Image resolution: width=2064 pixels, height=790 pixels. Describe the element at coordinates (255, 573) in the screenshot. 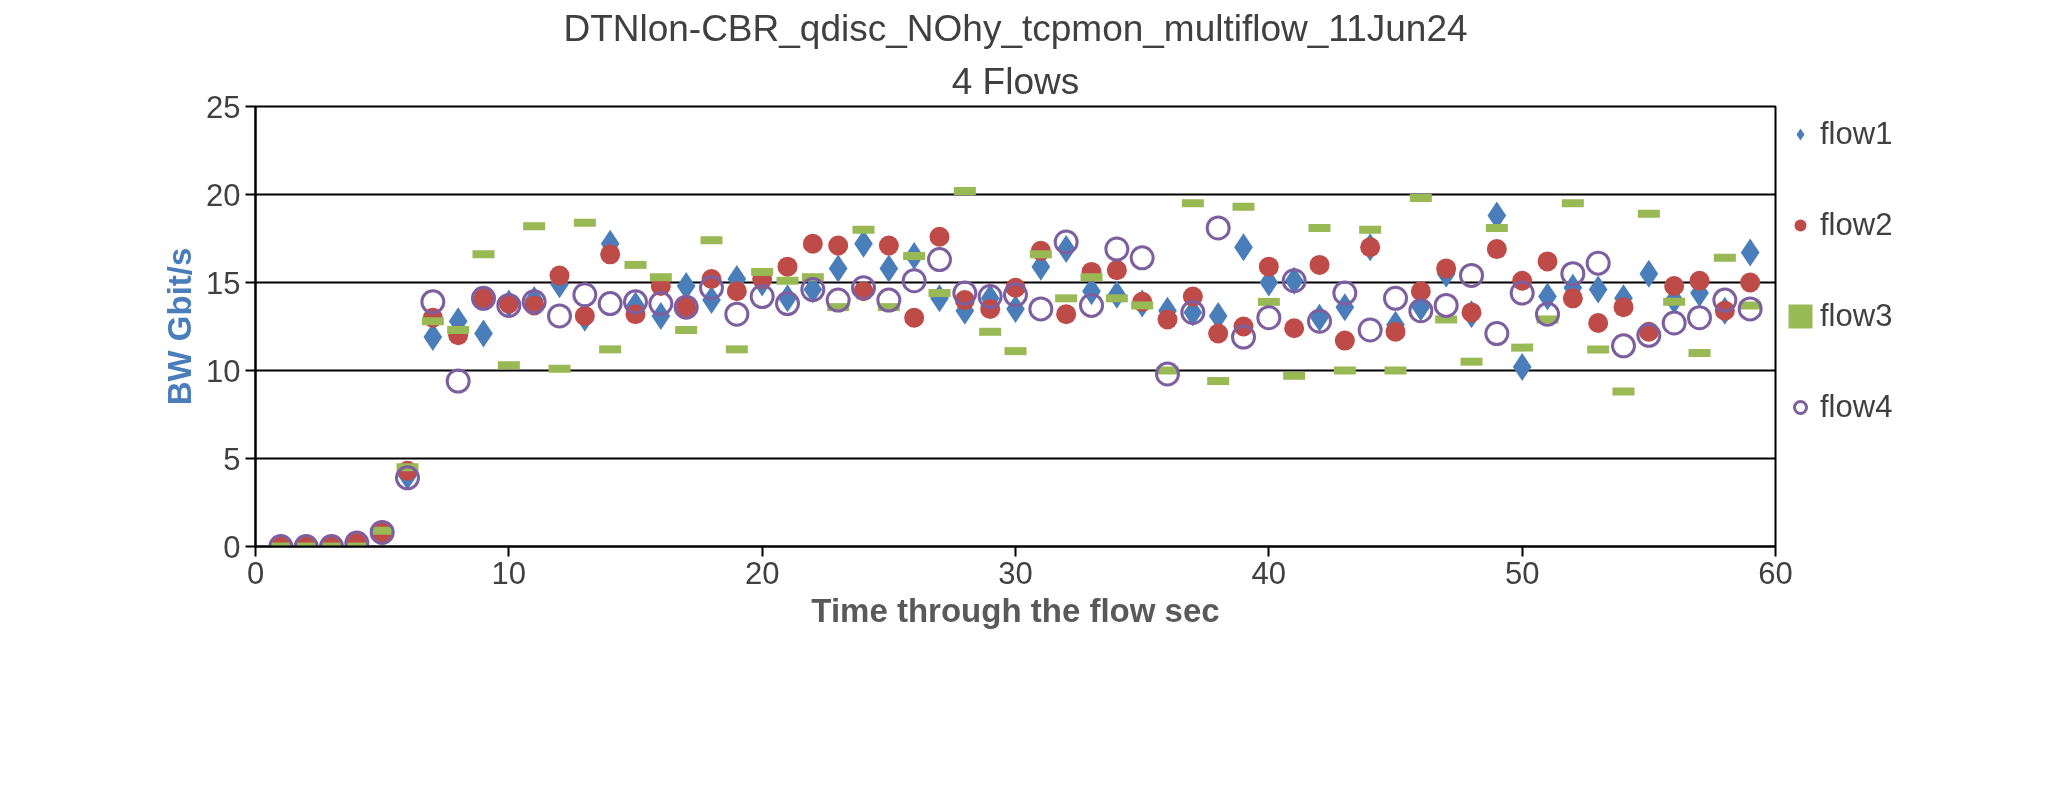

I see `x-tick-label: 0` at that location.